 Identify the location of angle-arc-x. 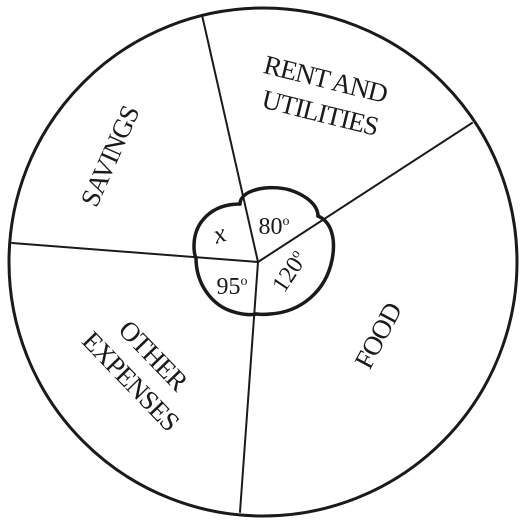
(217, 231).